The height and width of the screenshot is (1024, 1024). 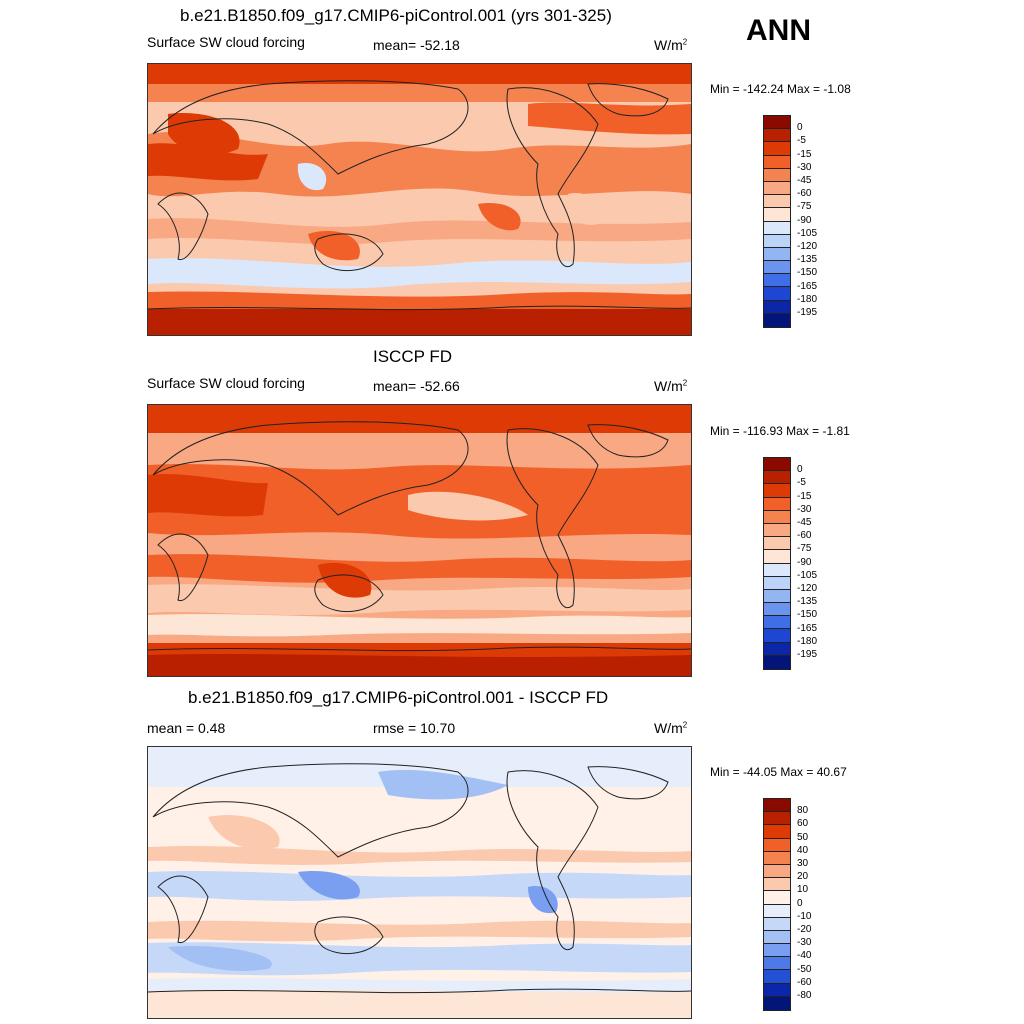 What do you see at coordinates (419, 540) in the screenshot?
I see `panel2-map` at bounding box center [419, 540].